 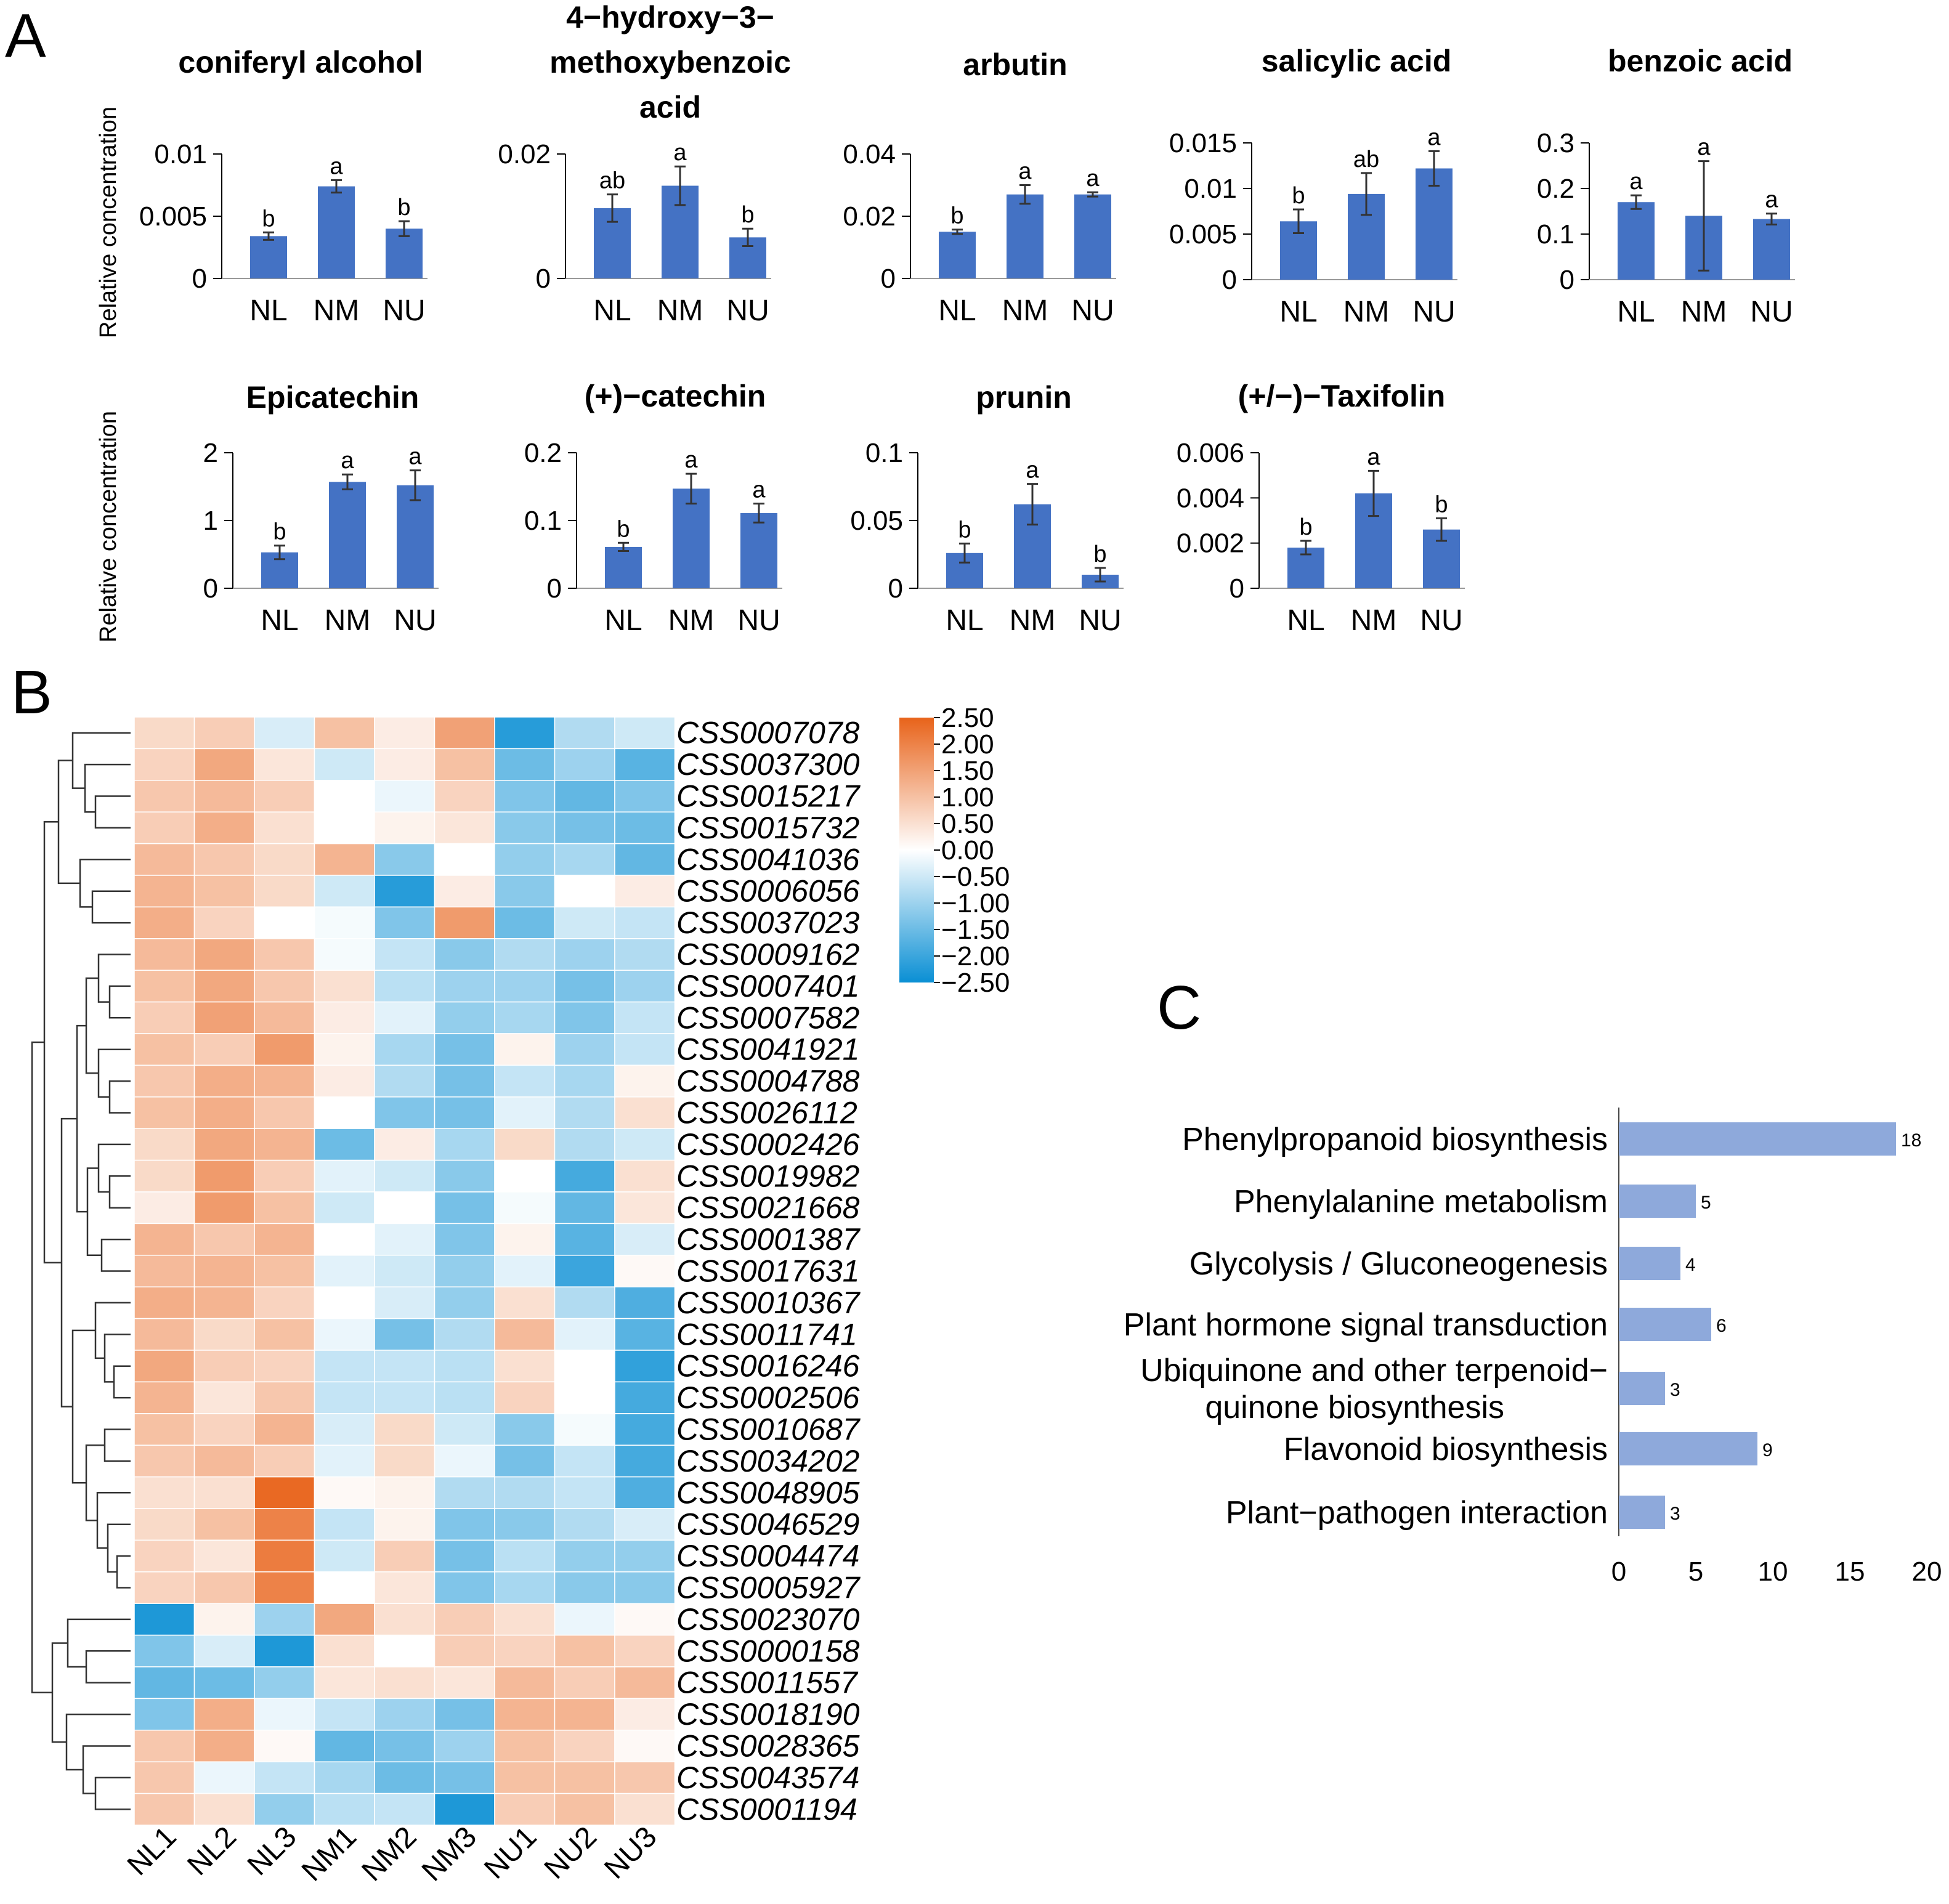 I want to click on sample-label: NU3, so click(x=630, y=1852).